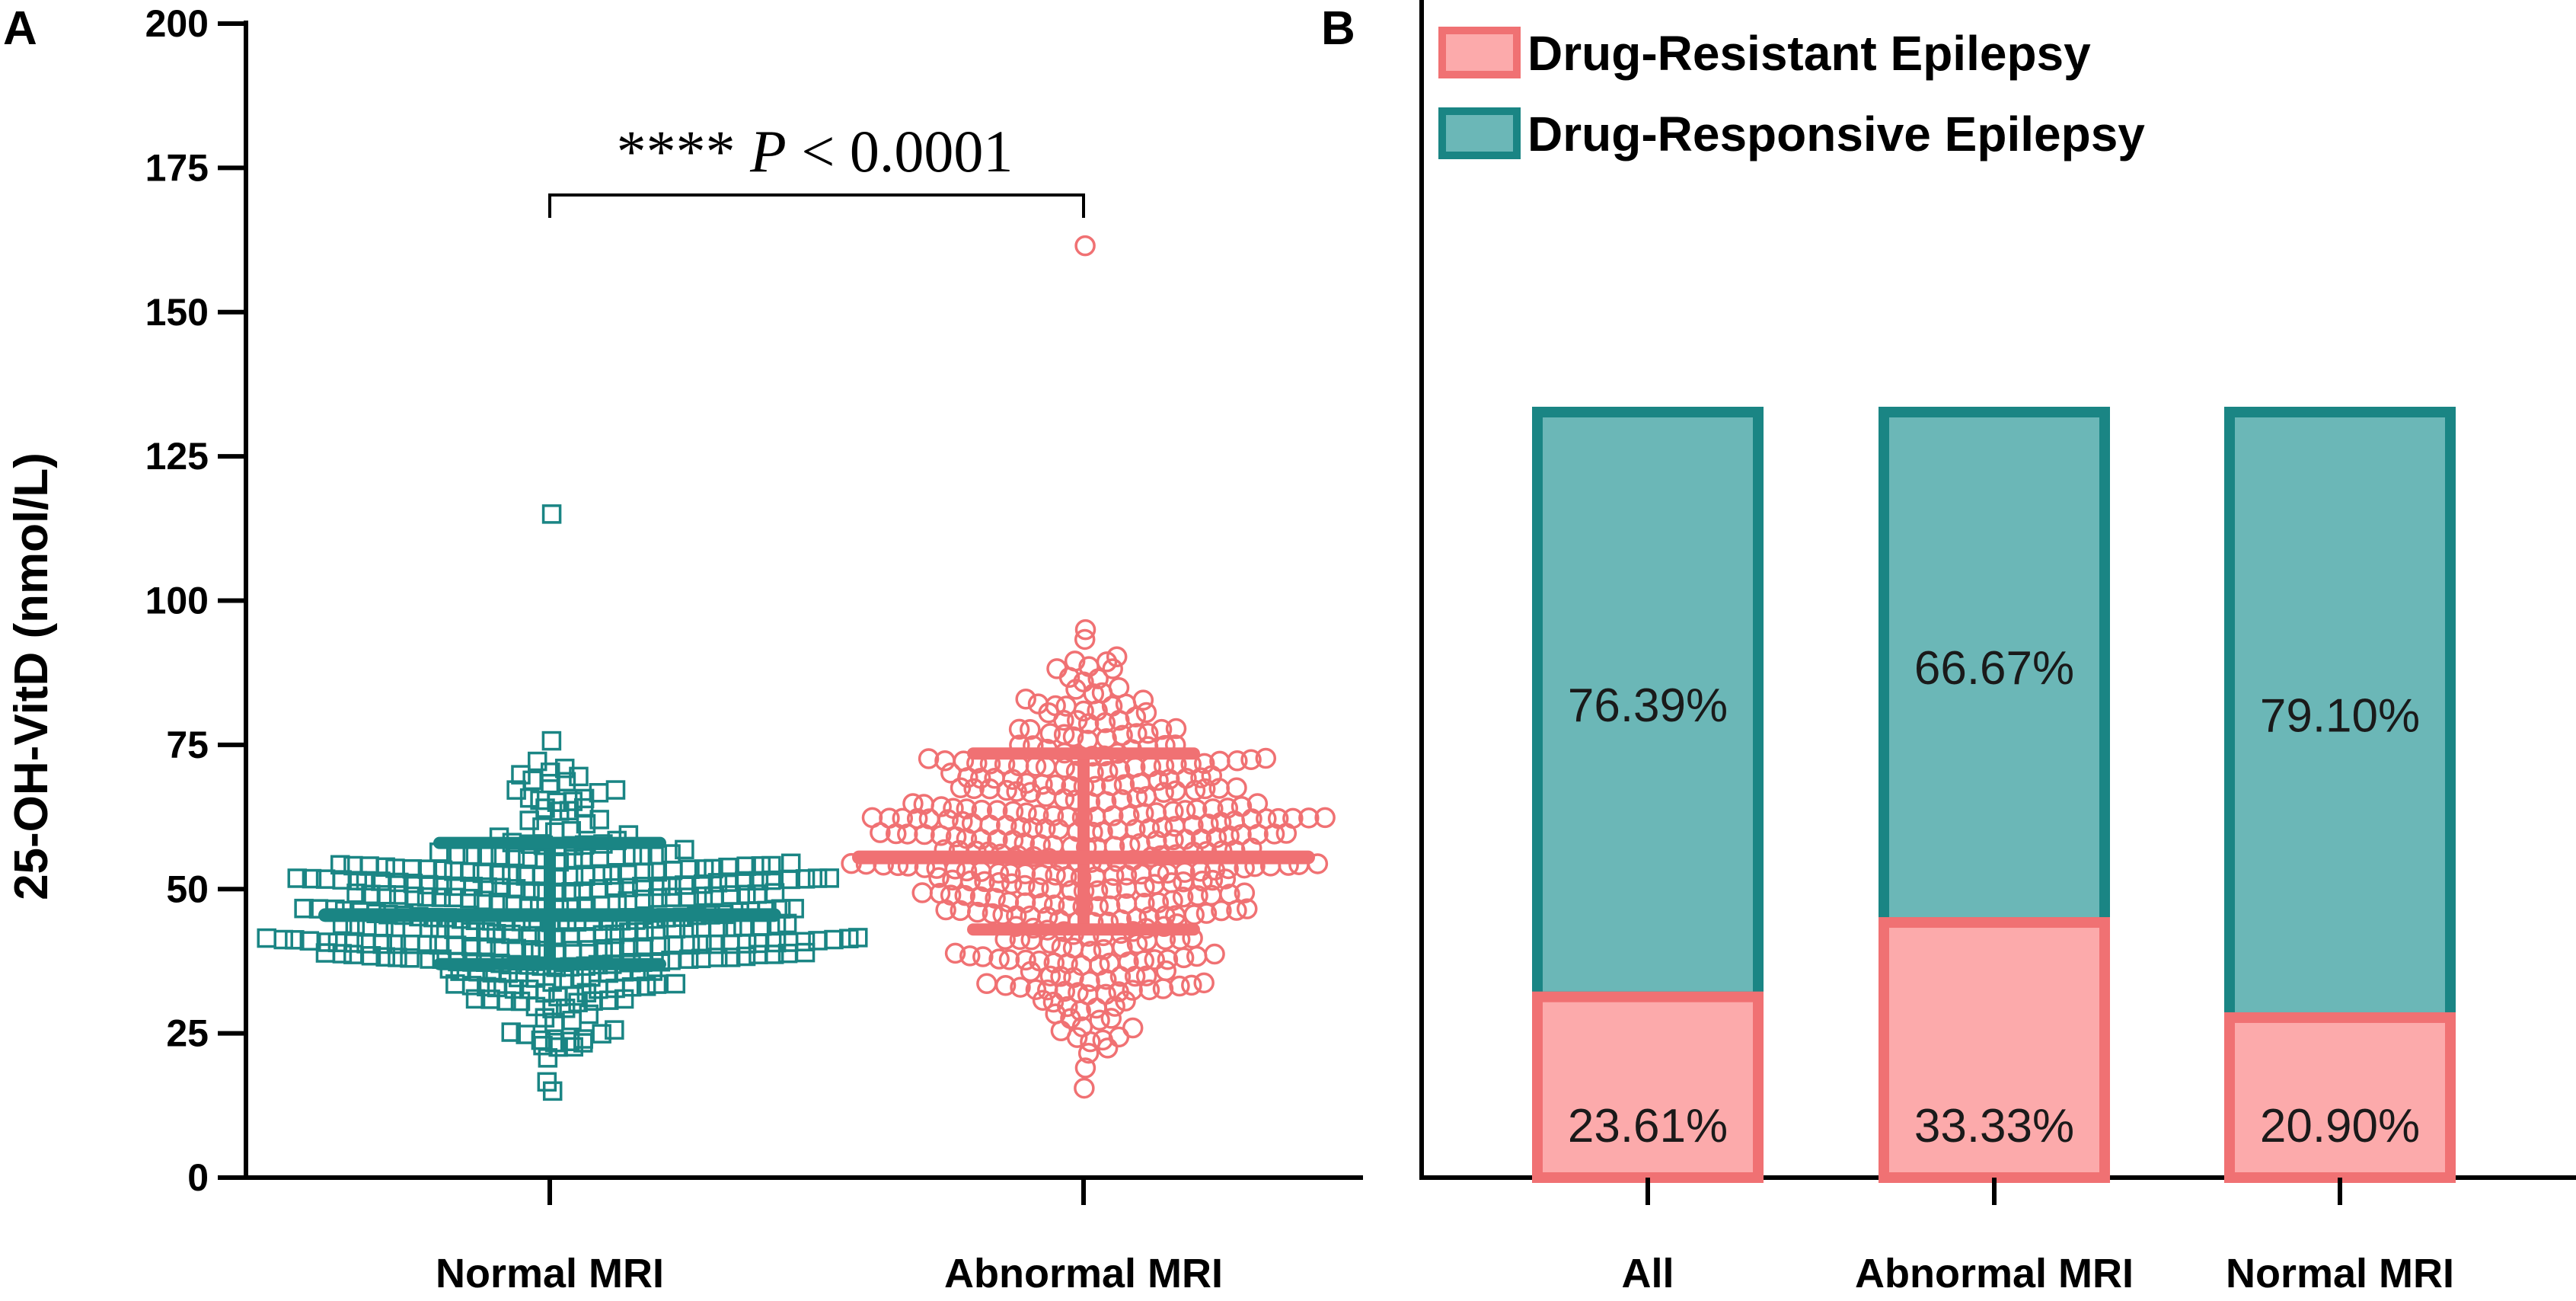 The width and height of the screenshot is (2576, 1301). What do you see at coordinates (1648, 1087) in the screenshot?
I see `bar-resistant-all` at bounding box center [1648, 1087].